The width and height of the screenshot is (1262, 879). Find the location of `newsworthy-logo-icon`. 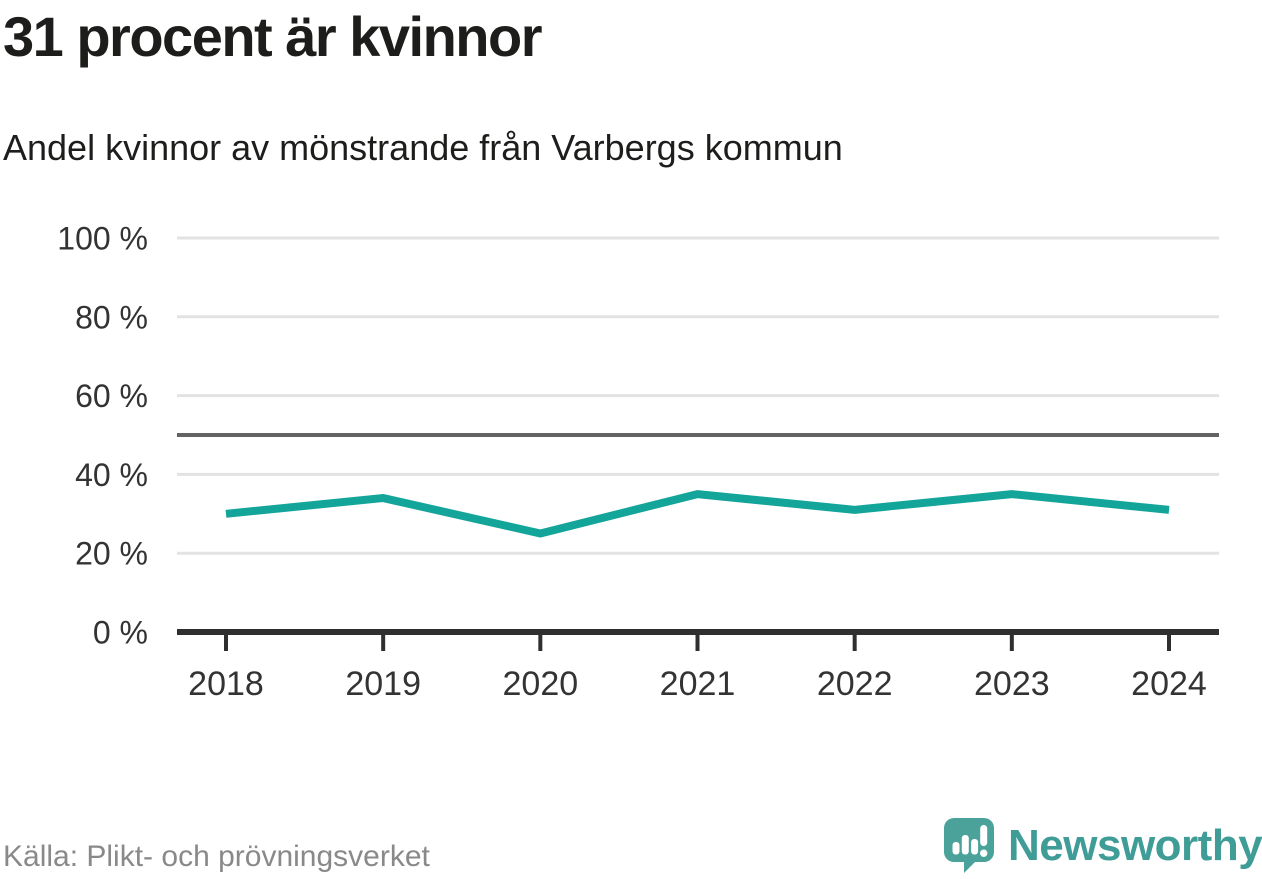

newsworthy-logo-icon is located at coordinates (969, 845).